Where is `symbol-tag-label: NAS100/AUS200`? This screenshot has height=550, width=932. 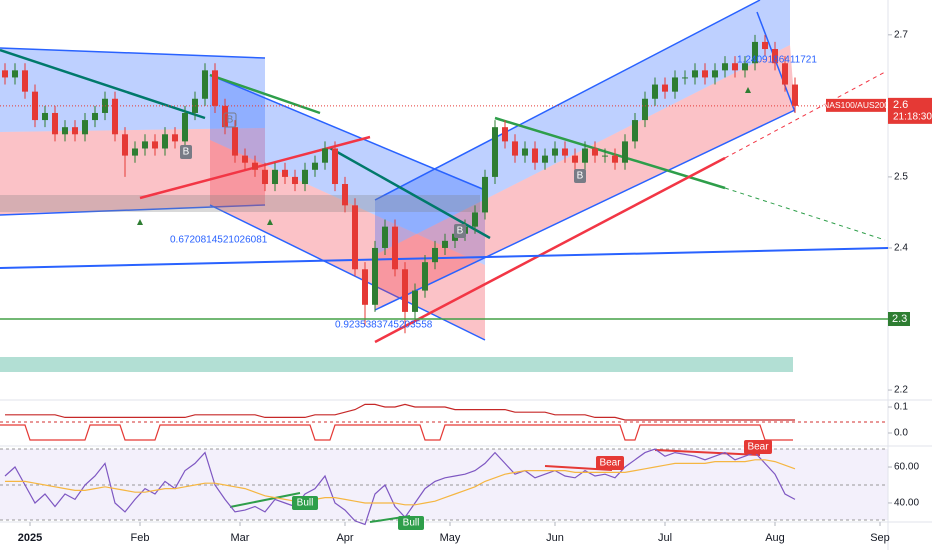
symbol-tag-label: NAS100/AUS200 is located at coordinates (856, 105).